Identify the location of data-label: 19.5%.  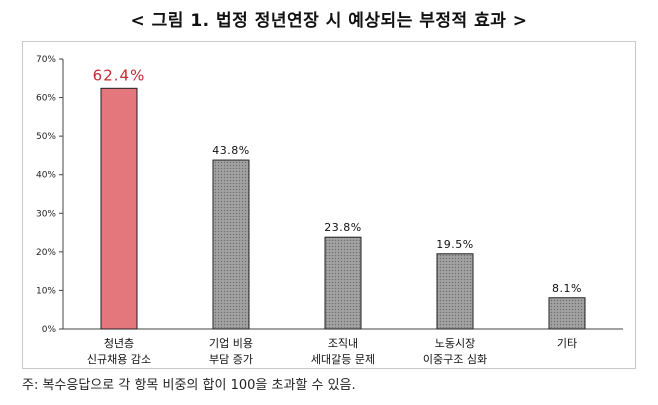
(454, 244).